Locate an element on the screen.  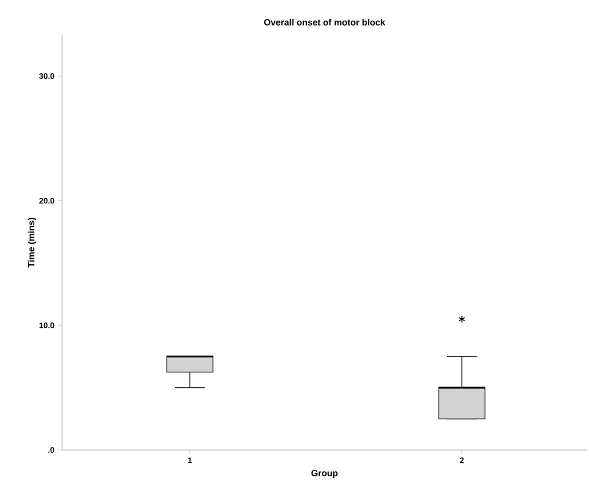
chart-title: Overall onset of motor block is located at coordinates (325, 22).